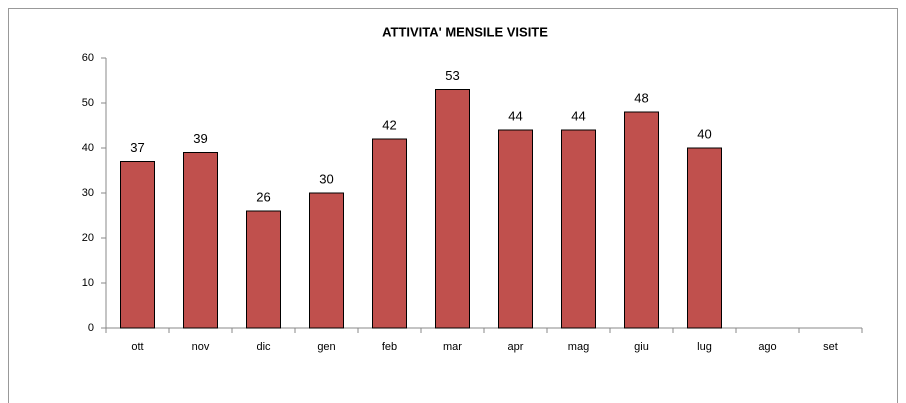 Image resolution: width=906 pixels, height=403 pixels. I want to click on data-label: 37, so click(137, 147).